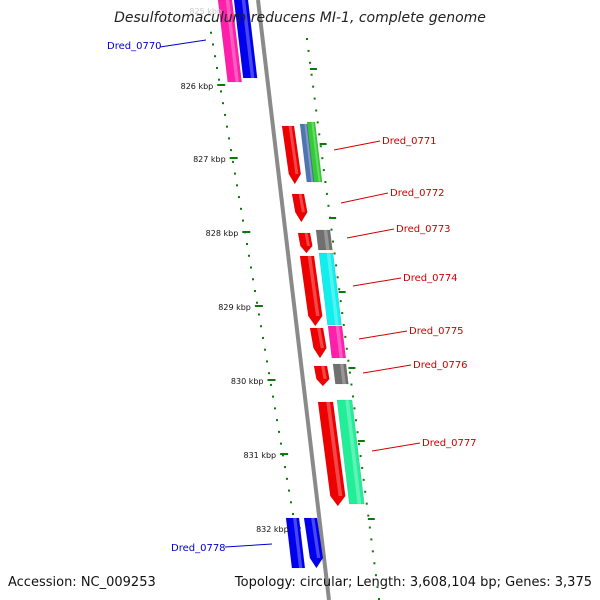 This screenshot has width=600, height=600. Describe the element at coordinates (197, 86) in the screenshot. I see `tick-label: 826 kbp` at that location.